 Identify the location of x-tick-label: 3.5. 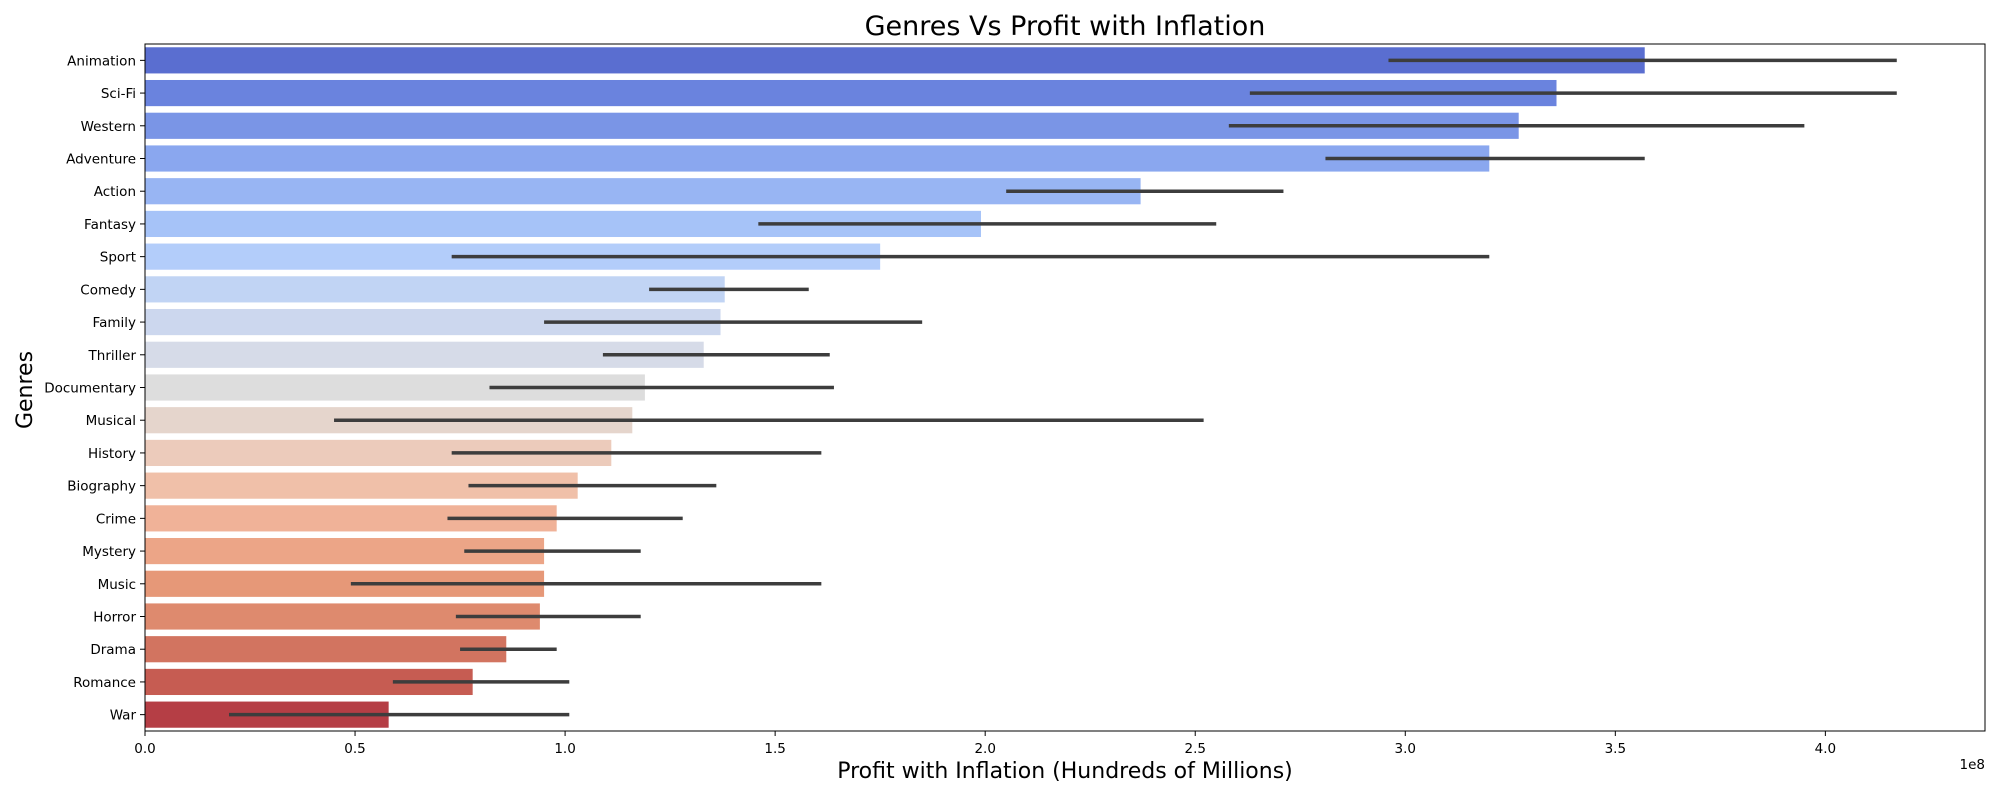
(1615, 749).